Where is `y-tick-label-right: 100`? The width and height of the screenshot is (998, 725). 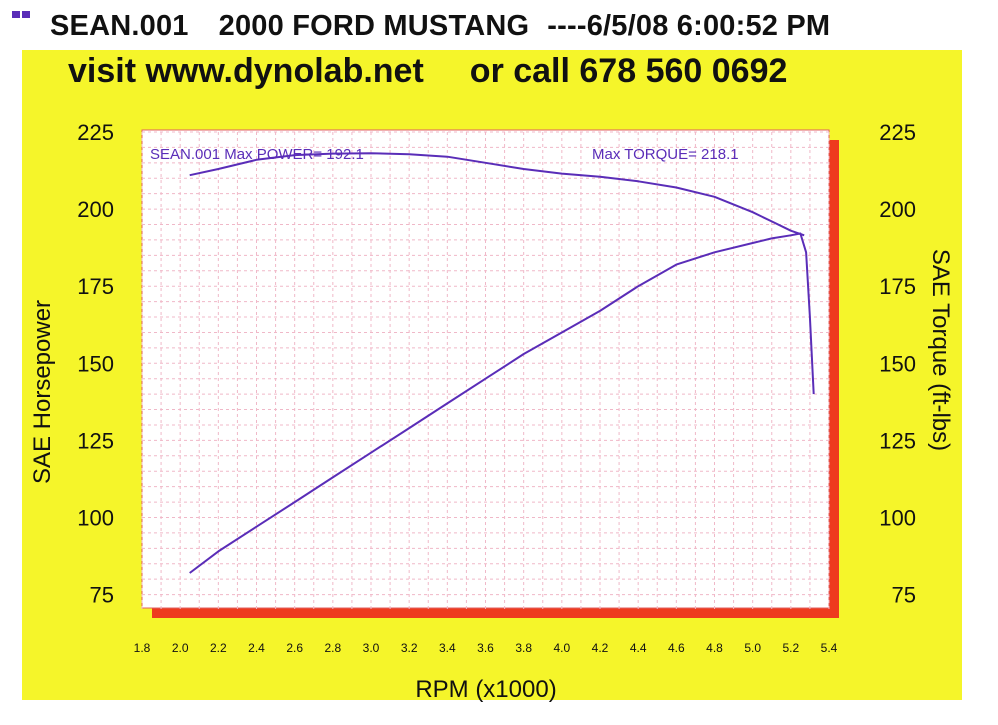
y-tick-label-right: 100 is located at coordinates (897, 517).